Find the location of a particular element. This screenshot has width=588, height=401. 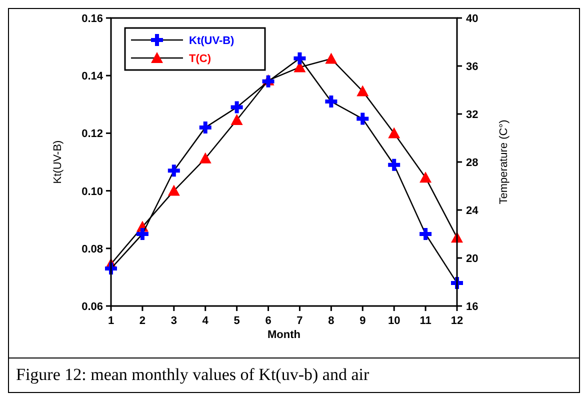

x-tick-label: 7 is located at coordinates (299, 321).